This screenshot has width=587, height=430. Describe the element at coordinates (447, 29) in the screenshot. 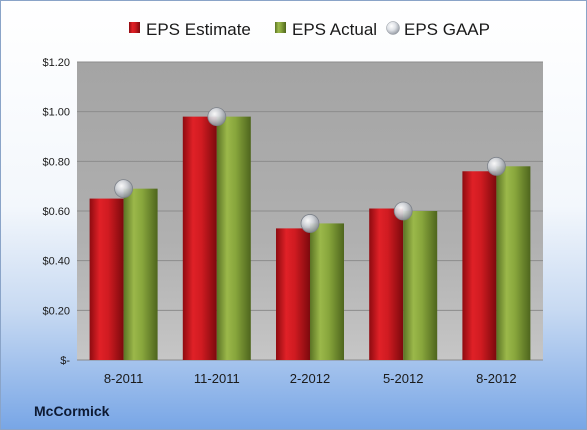

I see `legend-label-gaap: EPS GAAP` at that location.